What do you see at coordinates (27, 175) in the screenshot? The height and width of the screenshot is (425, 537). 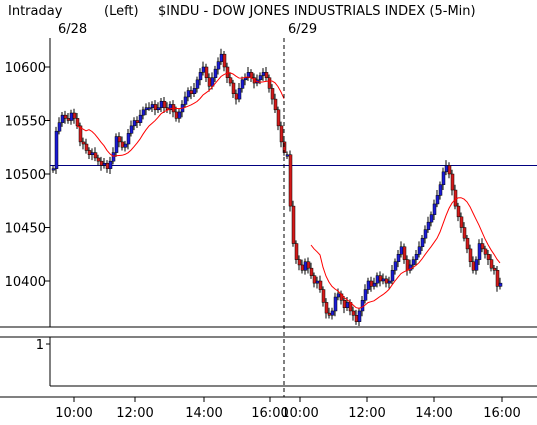 I see `y-axis: 10400 10450 10500 10550 10600` at bounding box center [27, 175].